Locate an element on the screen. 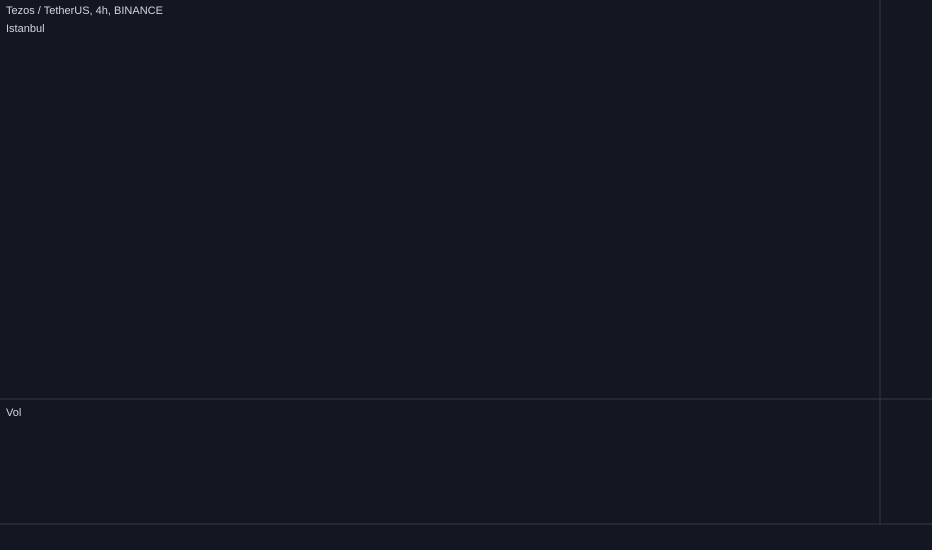 This screenshot has height=550, width=932. chart-title: Tezos / TetherUS, 4h, BINANCE is located at coordinates (84, 11).